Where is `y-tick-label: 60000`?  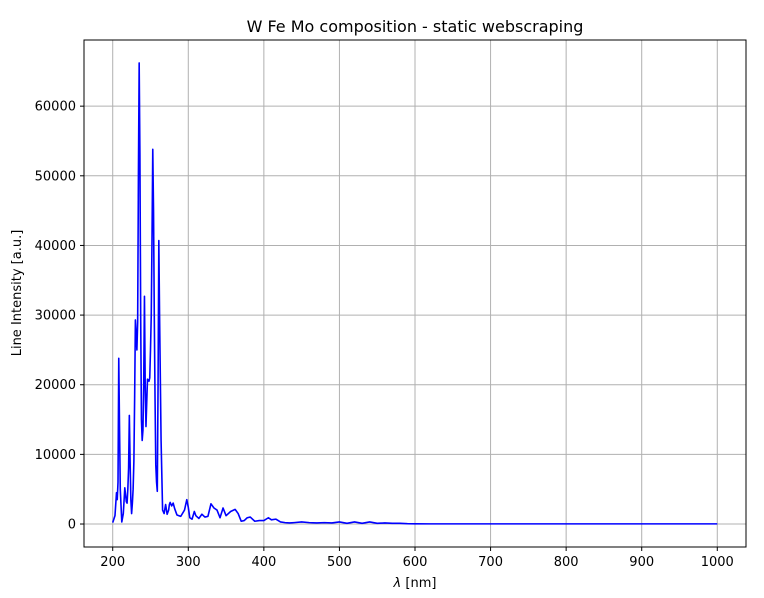 y-tick-label: 60000 is located at coordinates (55, 107).